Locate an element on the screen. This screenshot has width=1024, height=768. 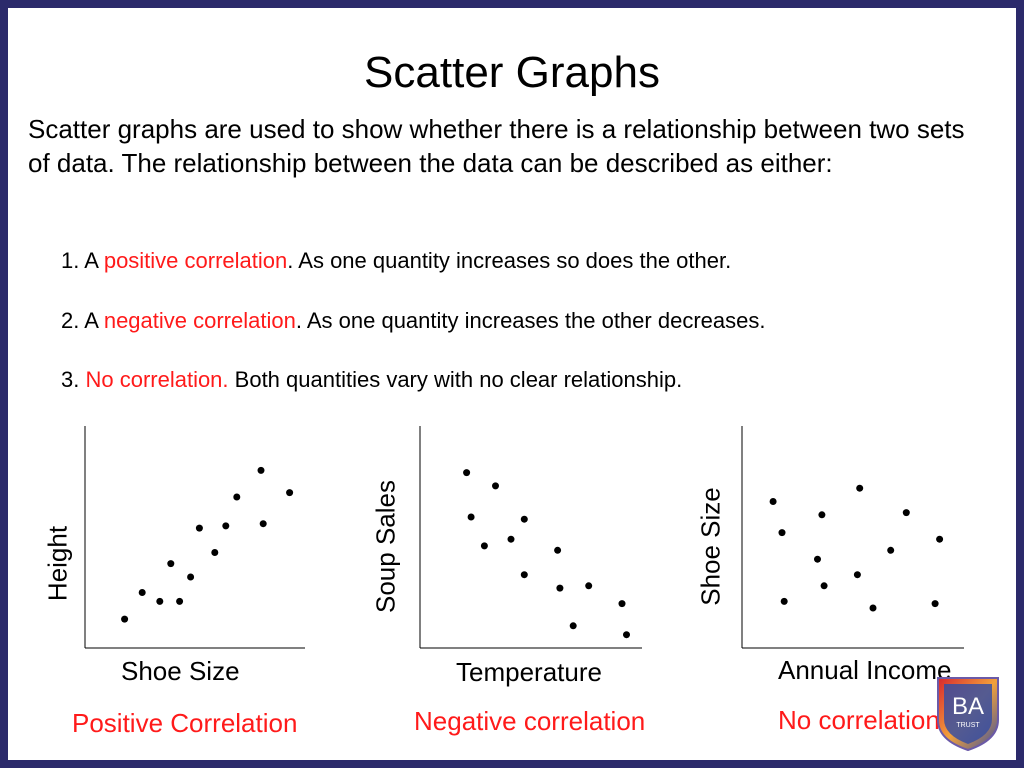
item-number: 1. A is located at coordinates (82, 260).